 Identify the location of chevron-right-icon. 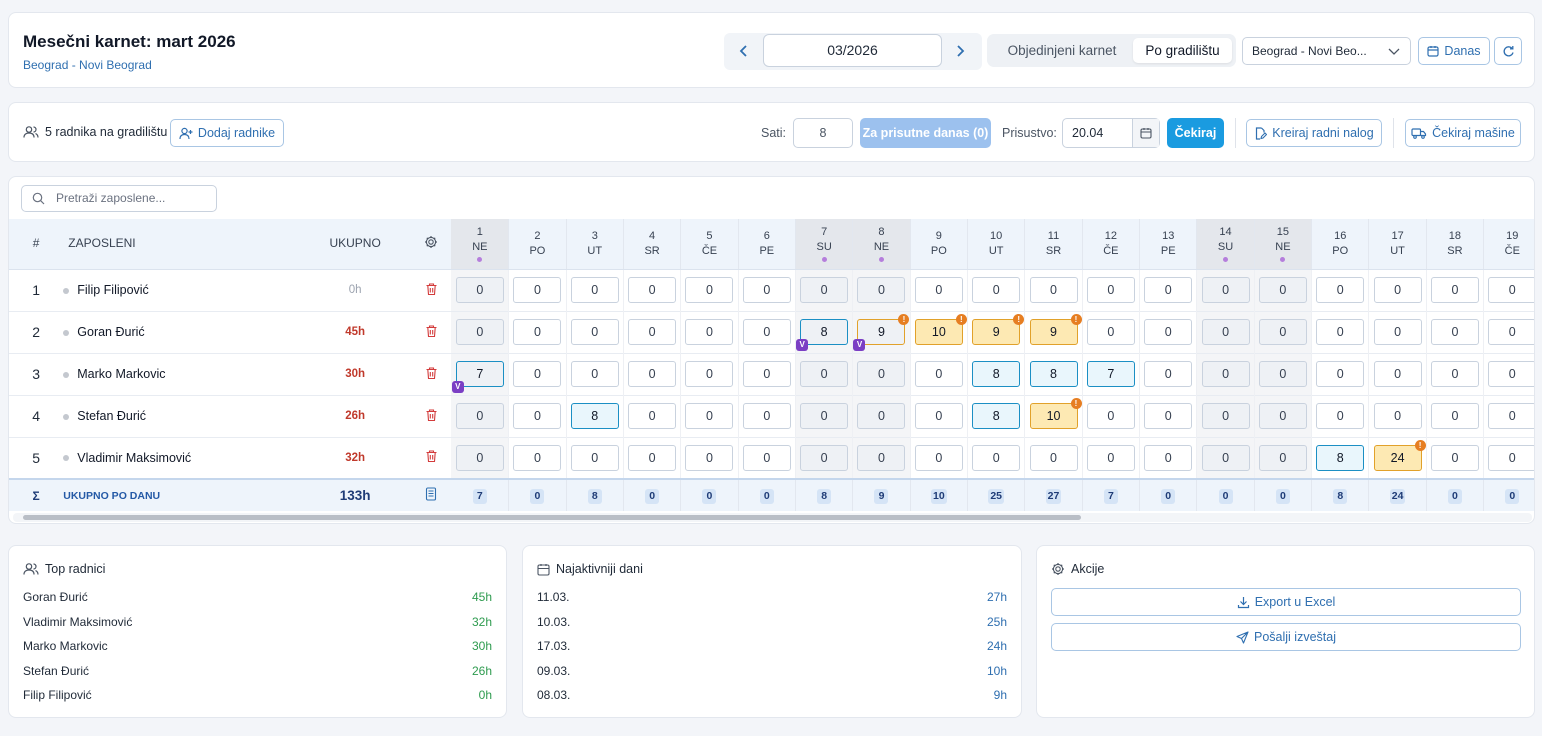
(960, 51).